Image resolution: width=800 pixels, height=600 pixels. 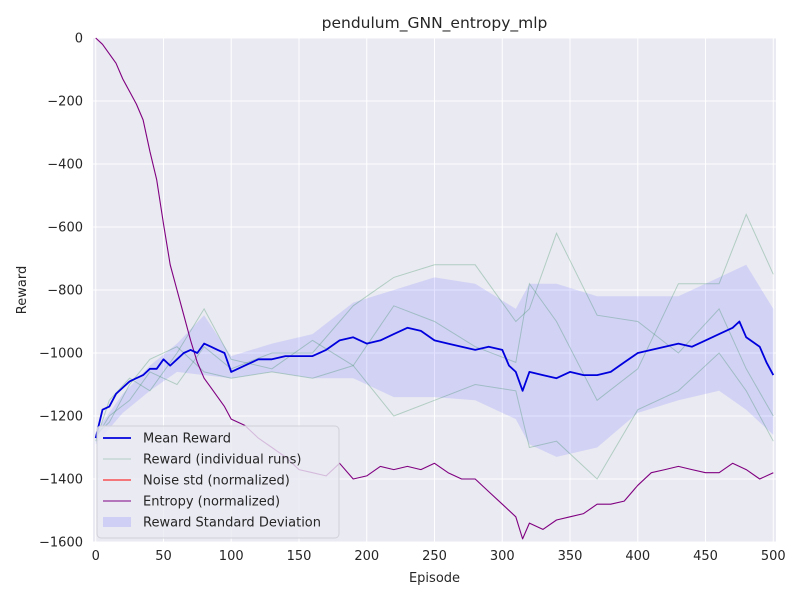 What do you see at coordinates (65, 102) in the screenshot?
I see `y-tick-label: −200` at bounding box center [65, 102].